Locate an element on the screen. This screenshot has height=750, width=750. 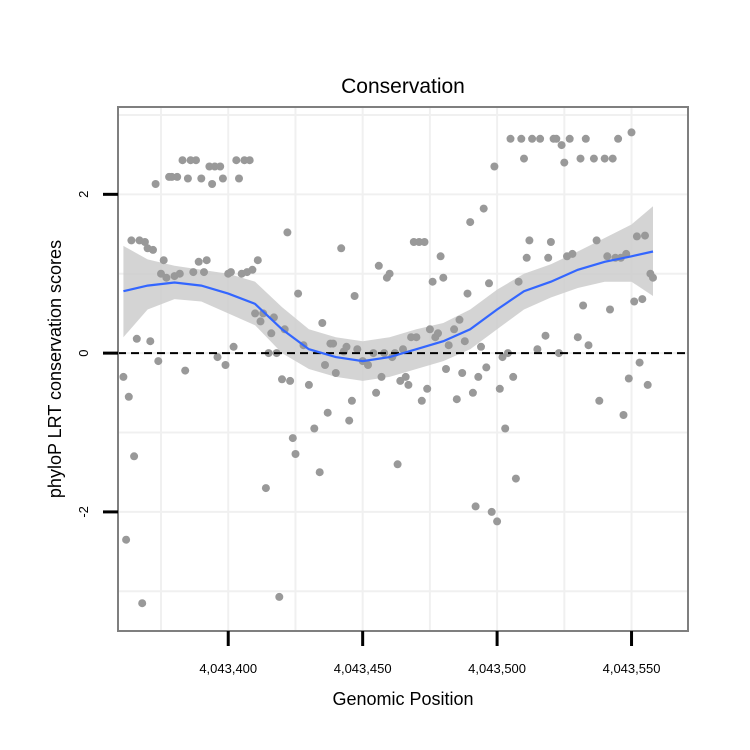
y-tick-label: 2 is located at coordinates (83, 194).